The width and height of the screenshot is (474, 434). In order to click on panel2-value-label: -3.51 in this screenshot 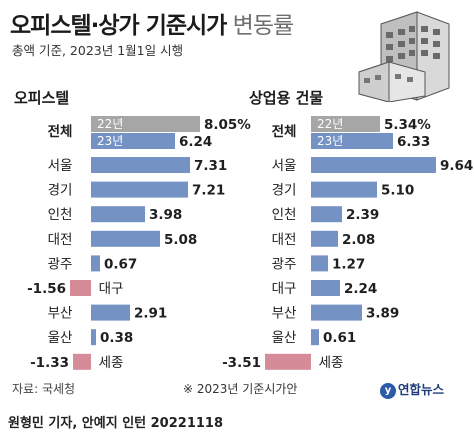, I will do `click(241, 363)`.